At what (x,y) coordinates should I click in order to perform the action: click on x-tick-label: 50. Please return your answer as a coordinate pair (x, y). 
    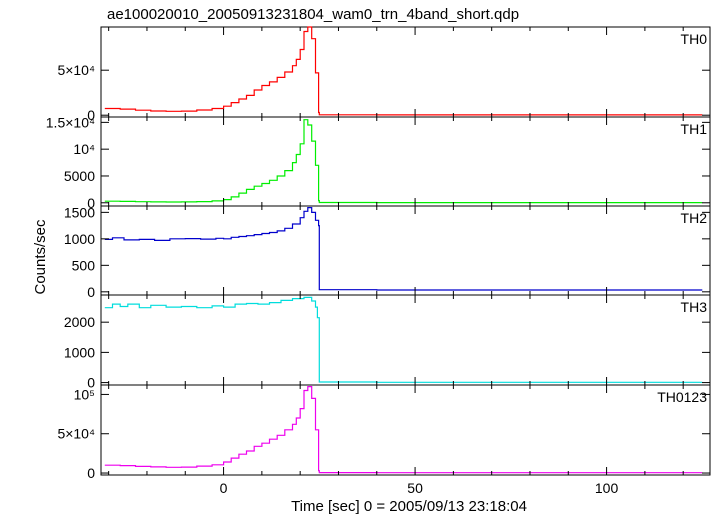
    Looking at the image, I should click on (415, 488).